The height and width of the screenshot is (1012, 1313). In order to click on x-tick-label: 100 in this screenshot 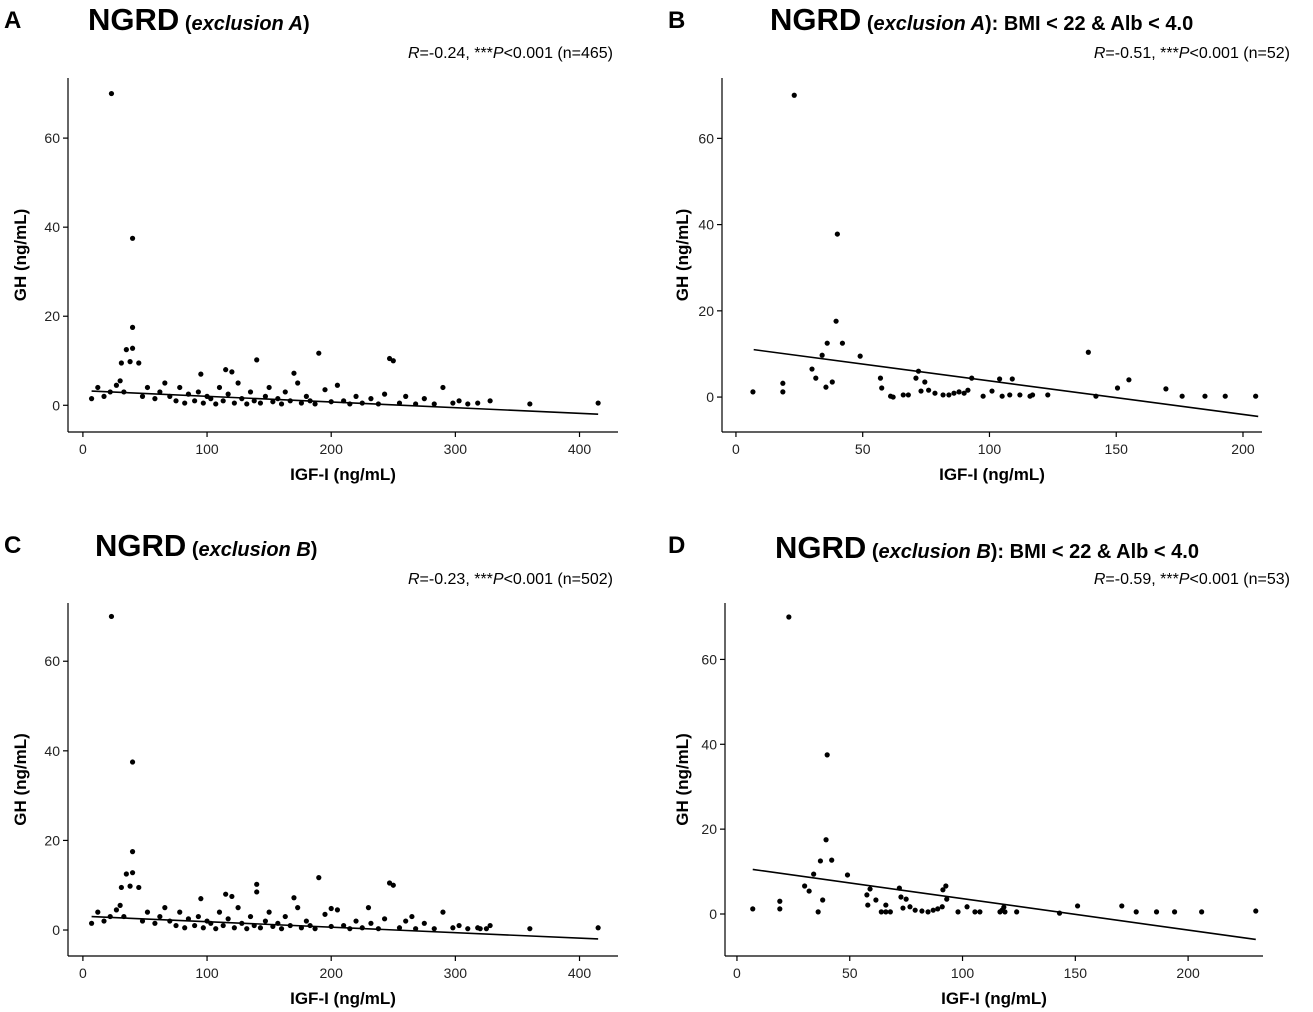, I will do `click(990, 449)`.